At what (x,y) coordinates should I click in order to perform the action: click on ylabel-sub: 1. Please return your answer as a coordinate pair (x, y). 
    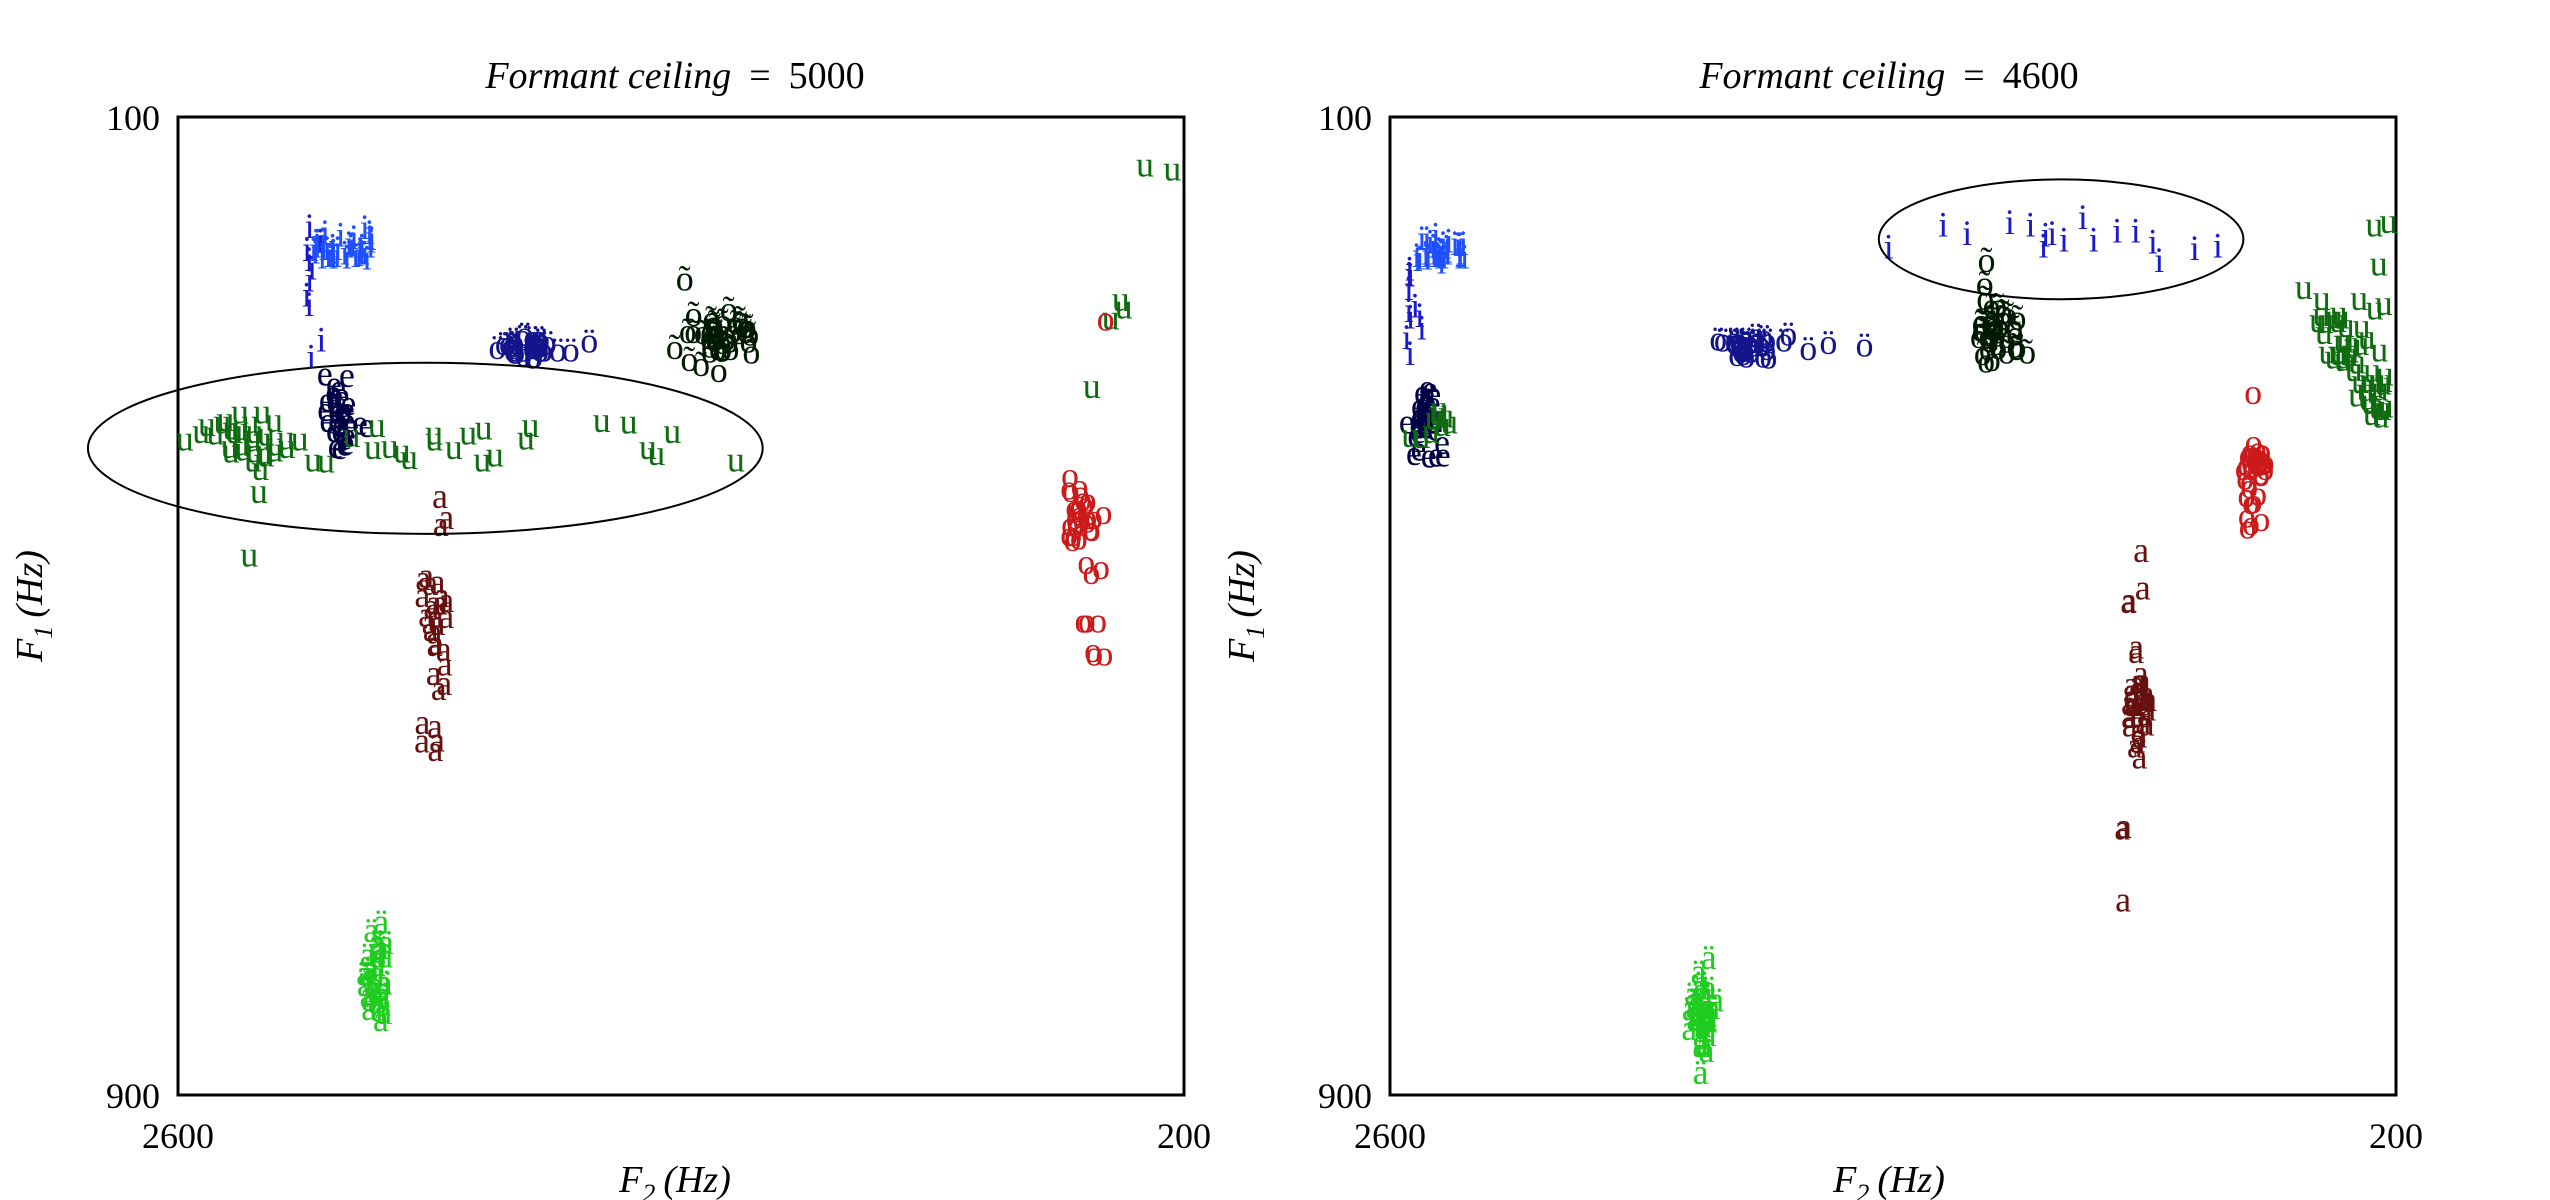
    Looking at the image, I should click on (43, 632).